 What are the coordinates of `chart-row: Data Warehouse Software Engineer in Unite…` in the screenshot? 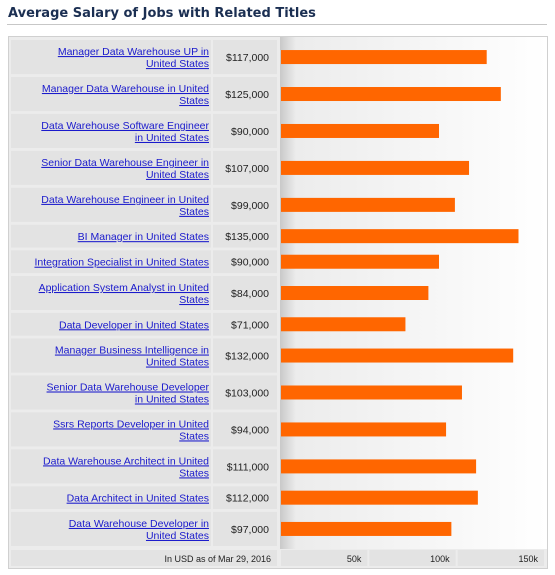 It's located at (225, 131).